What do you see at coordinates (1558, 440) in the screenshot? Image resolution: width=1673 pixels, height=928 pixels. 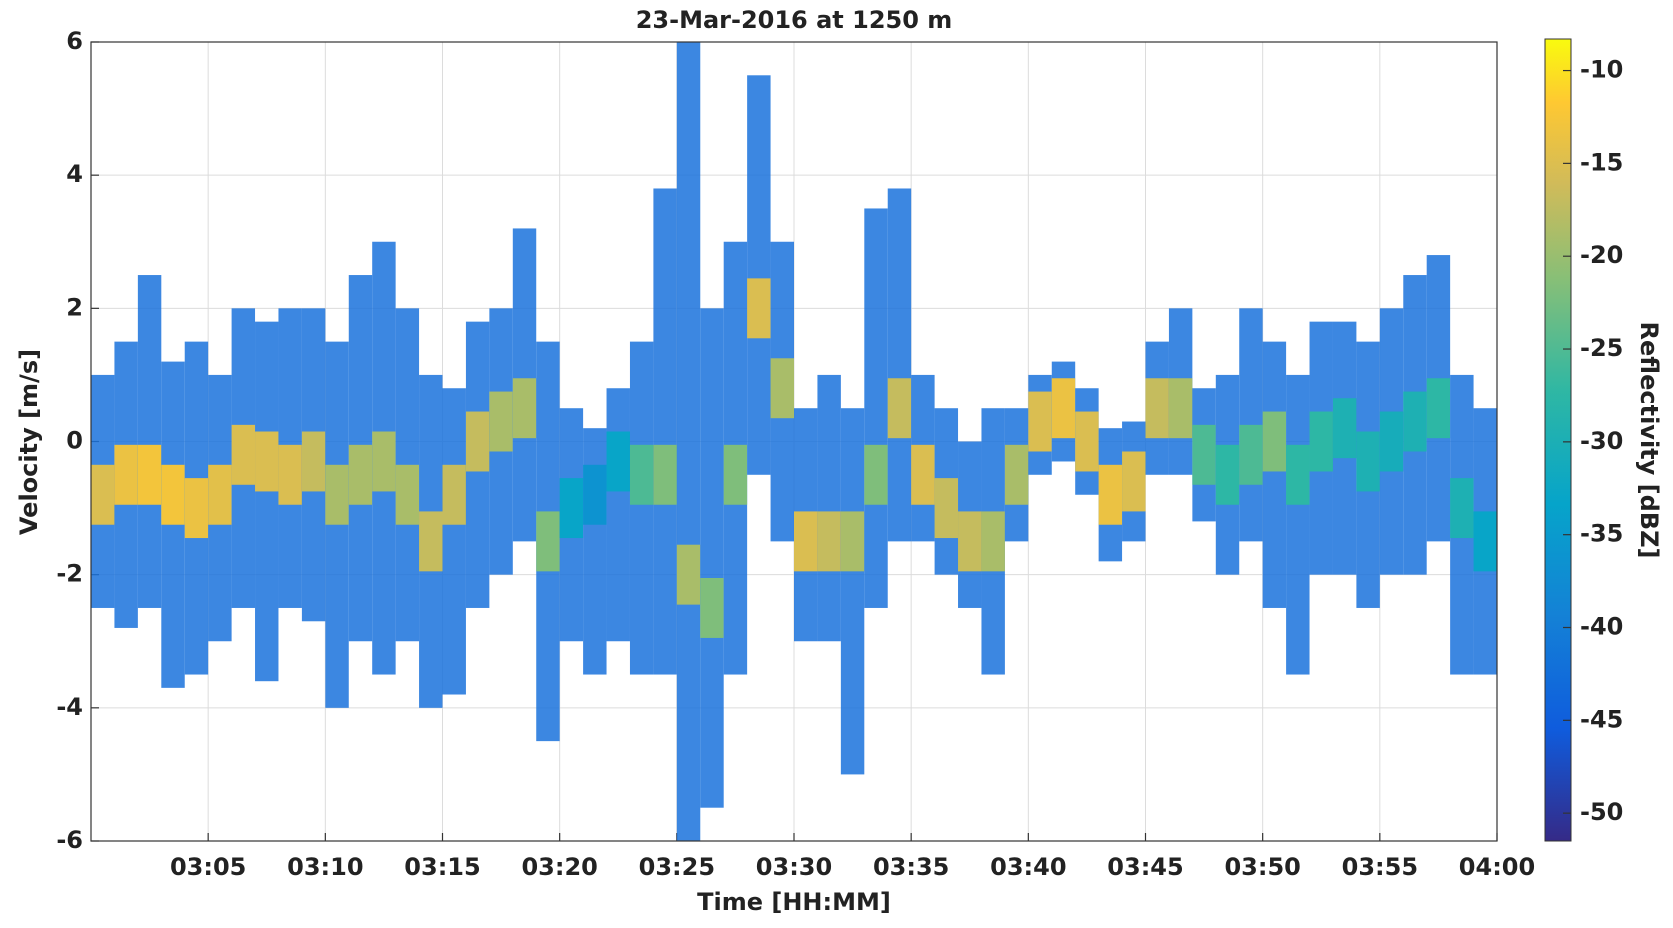 I see `colorbar` at bounding box center [1558, 440].